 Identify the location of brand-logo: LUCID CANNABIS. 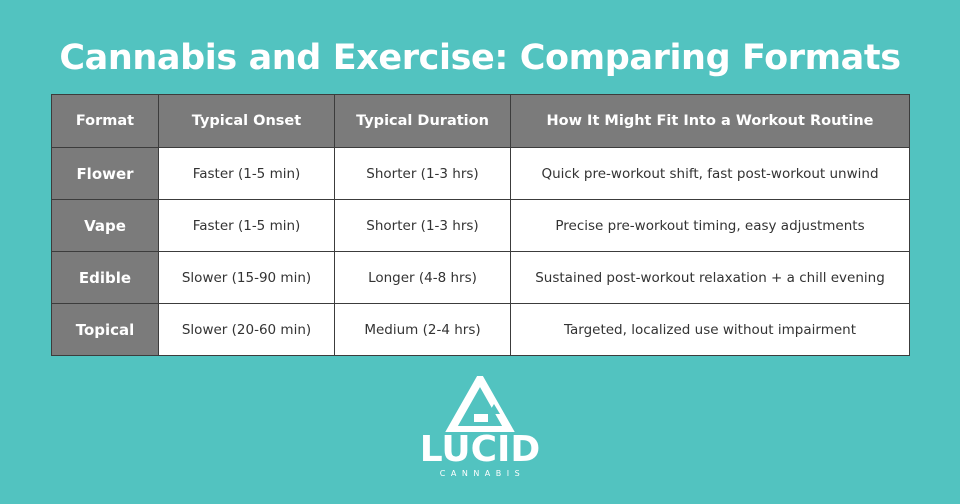
(480, 428).